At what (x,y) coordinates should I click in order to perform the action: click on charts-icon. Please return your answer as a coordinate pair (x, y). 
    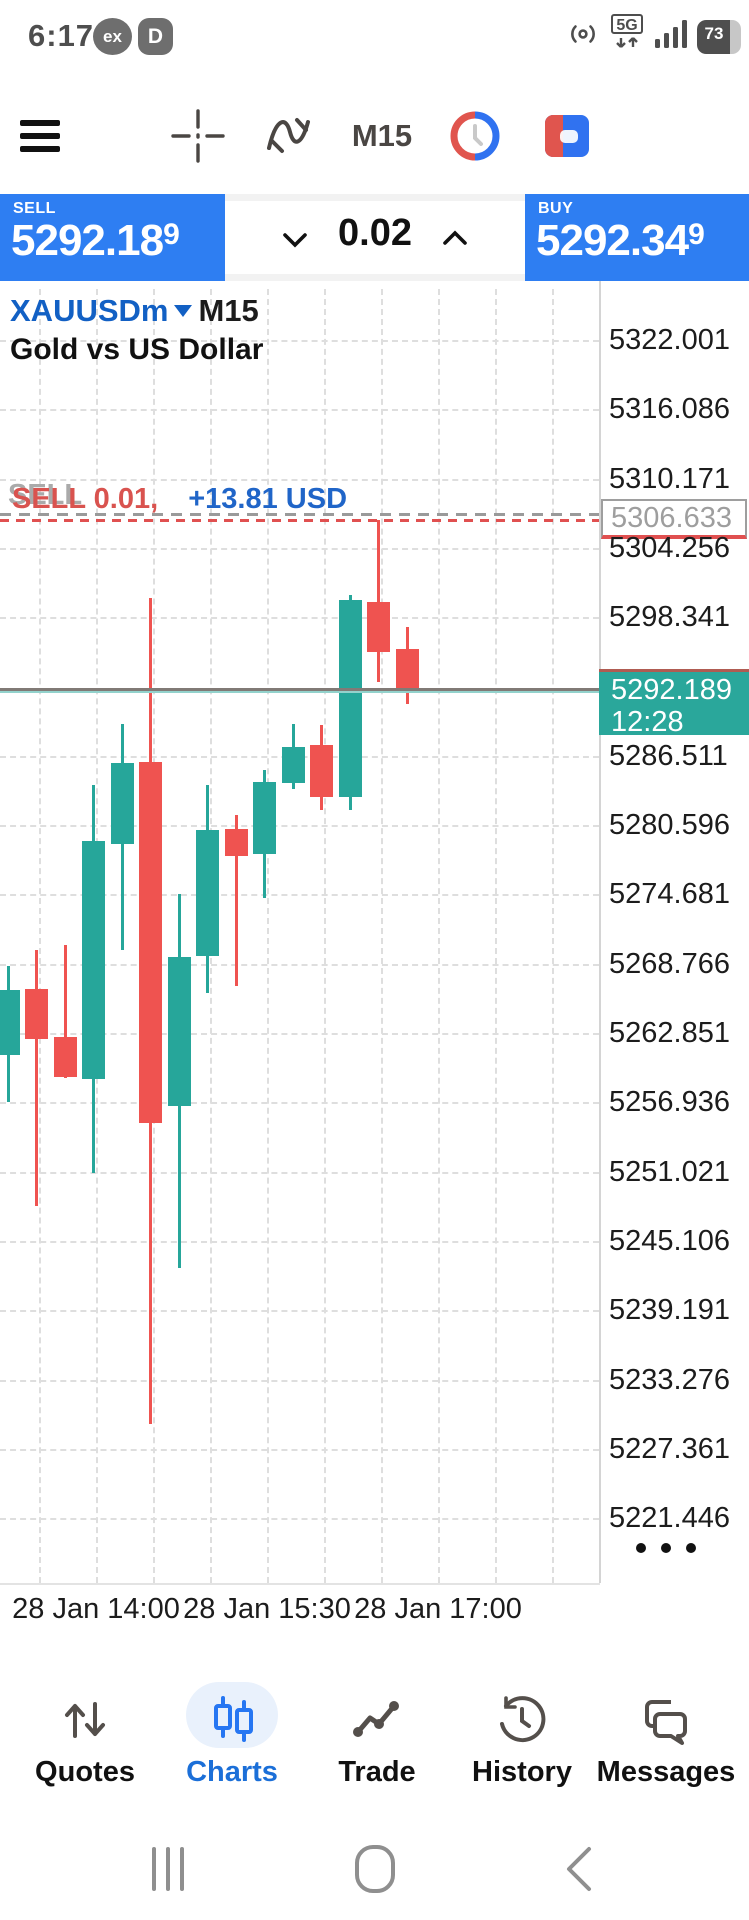
    Looking at the image, I should click on (232, 1720).